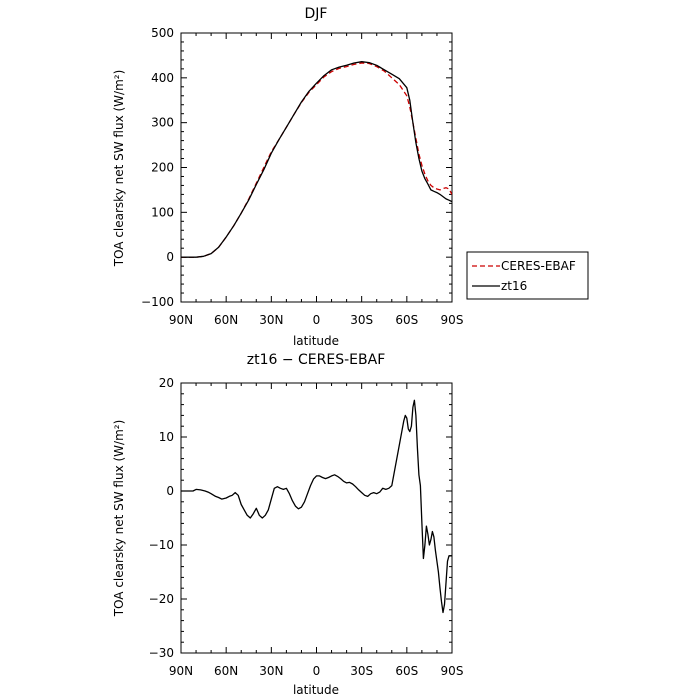 This screenshot has width=700, height=700. I want to click on top-y-axis-label: TOA clearsky net SW flux (W/m²), so click(119, 169).